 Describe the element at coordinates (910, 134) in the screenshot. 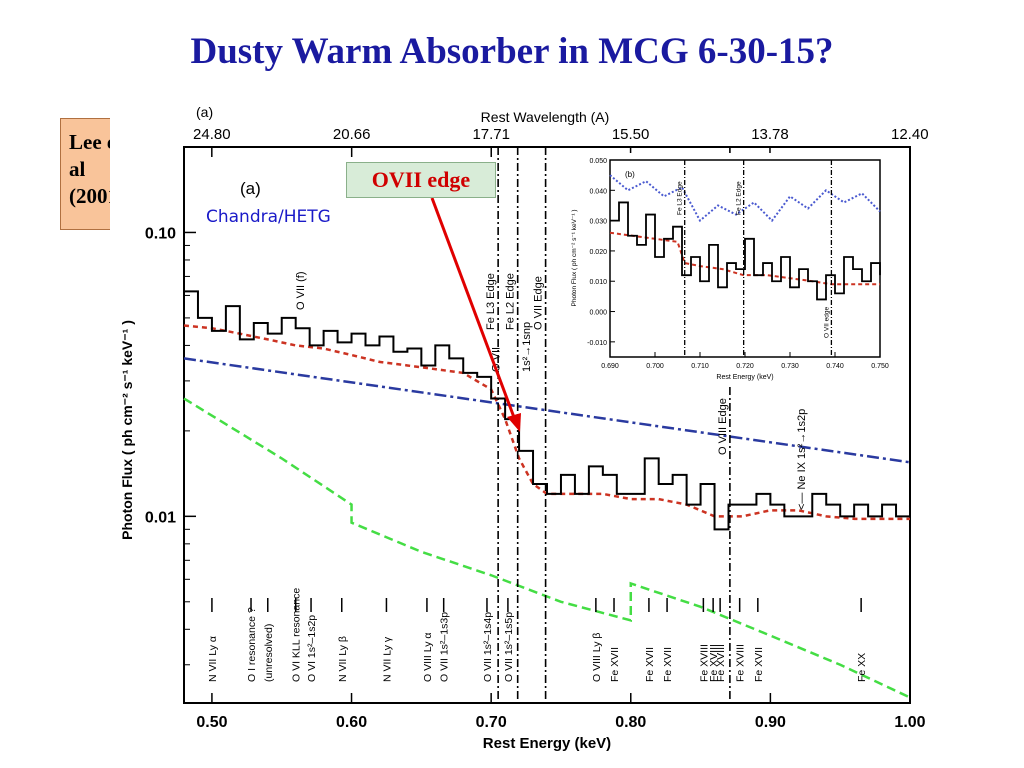

I see `top-tick-label: 12.40` at that location.